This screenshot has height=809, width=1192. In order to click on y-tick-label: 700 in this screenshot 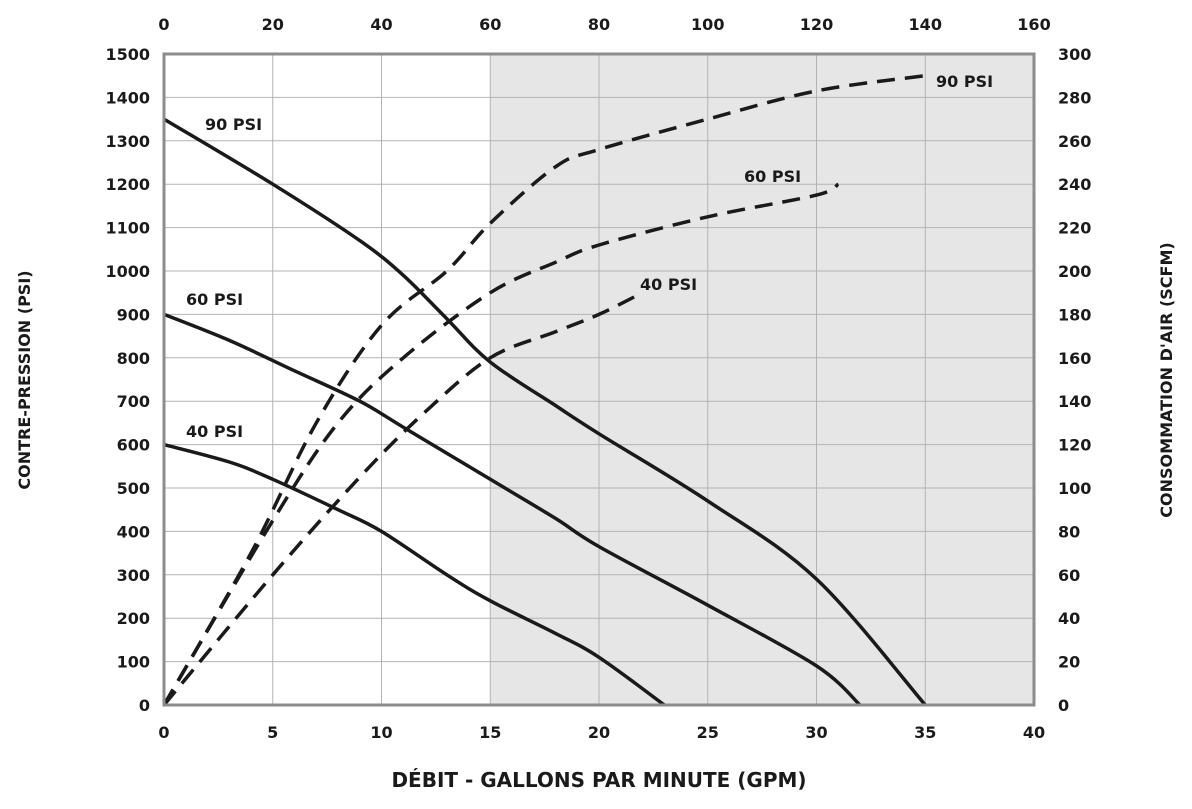, I will do `click(133, 401)`.